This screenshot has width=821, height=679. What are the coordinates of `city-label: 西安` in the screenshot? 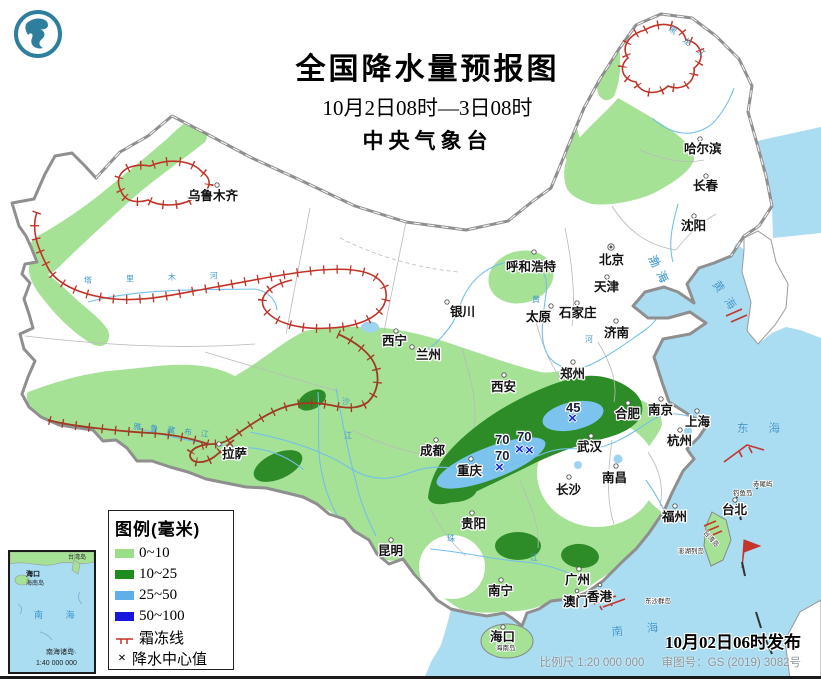 It's located at (503, 386).